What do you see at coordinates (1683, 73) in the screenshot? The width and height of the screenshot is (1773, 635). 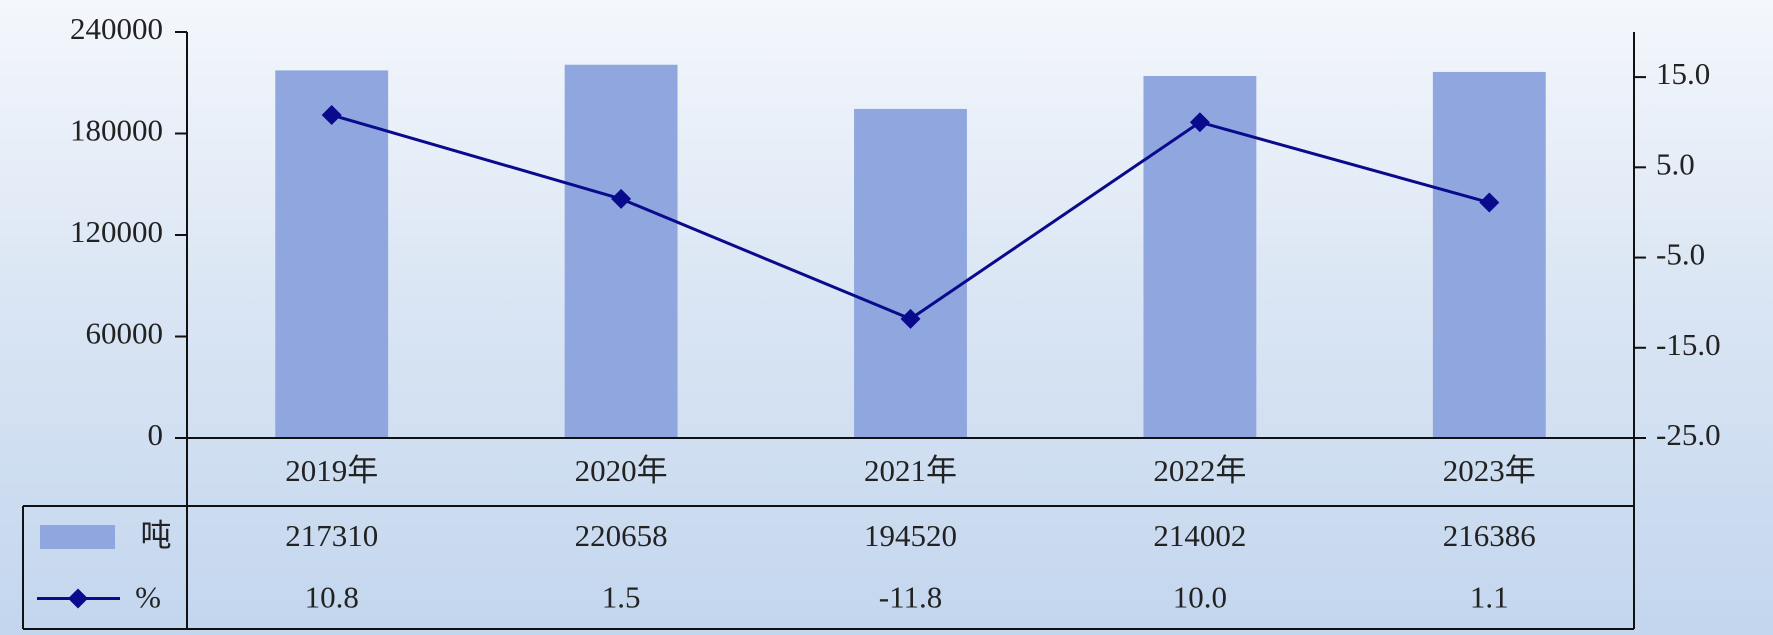 I see `y2-tick-label: 15.0` at bounding box center [1683, 73].